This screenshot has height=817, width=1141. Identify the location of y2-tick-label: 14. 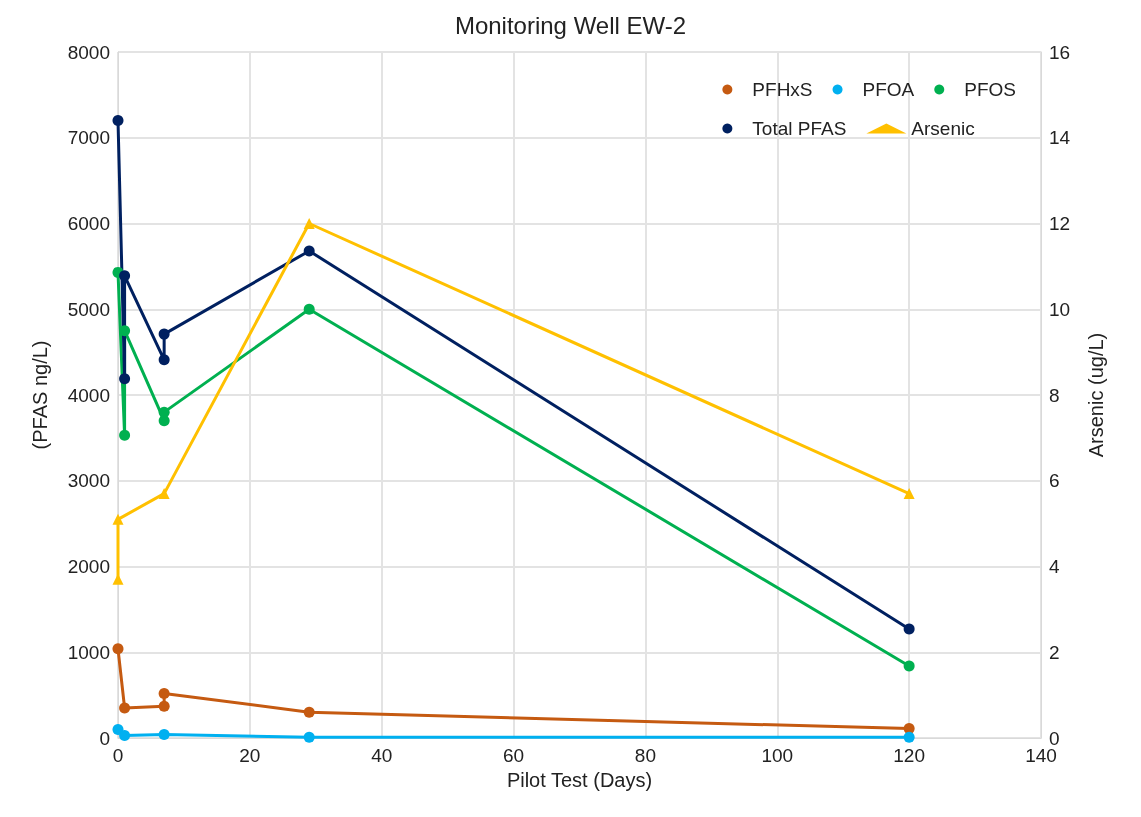
(1060, 138).